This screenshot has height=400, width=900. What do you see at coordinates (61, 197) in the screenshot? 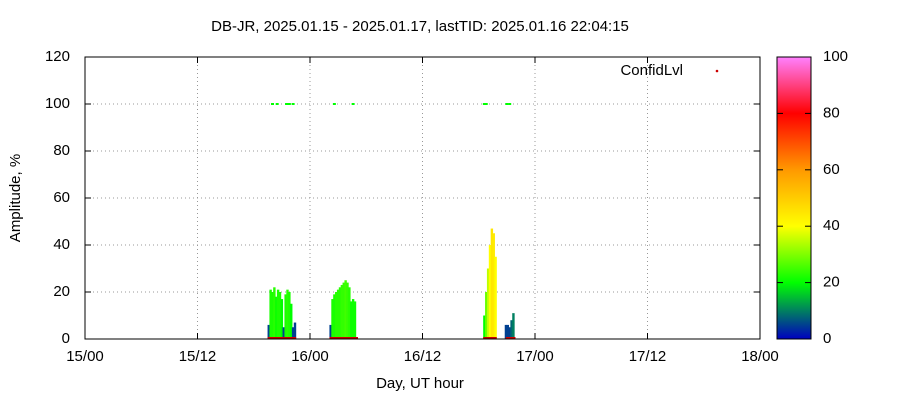
I see `y-tick-label: 60` at bounding box center [61, 197].